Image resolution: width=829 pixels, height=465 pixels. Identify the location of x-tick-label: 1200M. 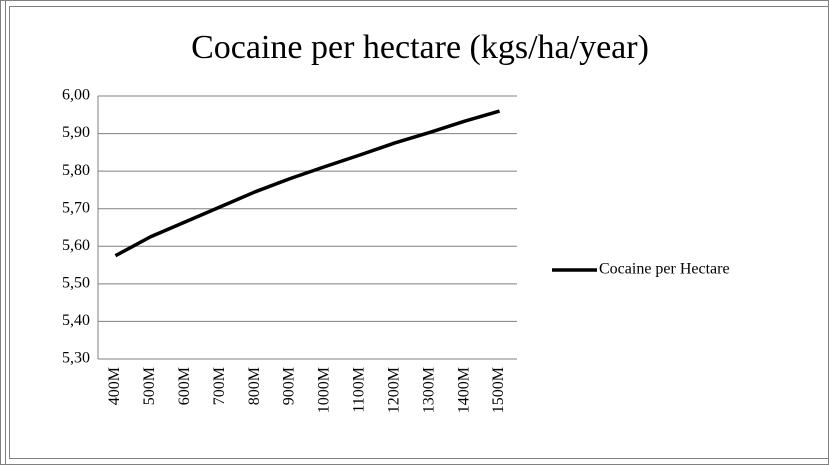
(393, 390).